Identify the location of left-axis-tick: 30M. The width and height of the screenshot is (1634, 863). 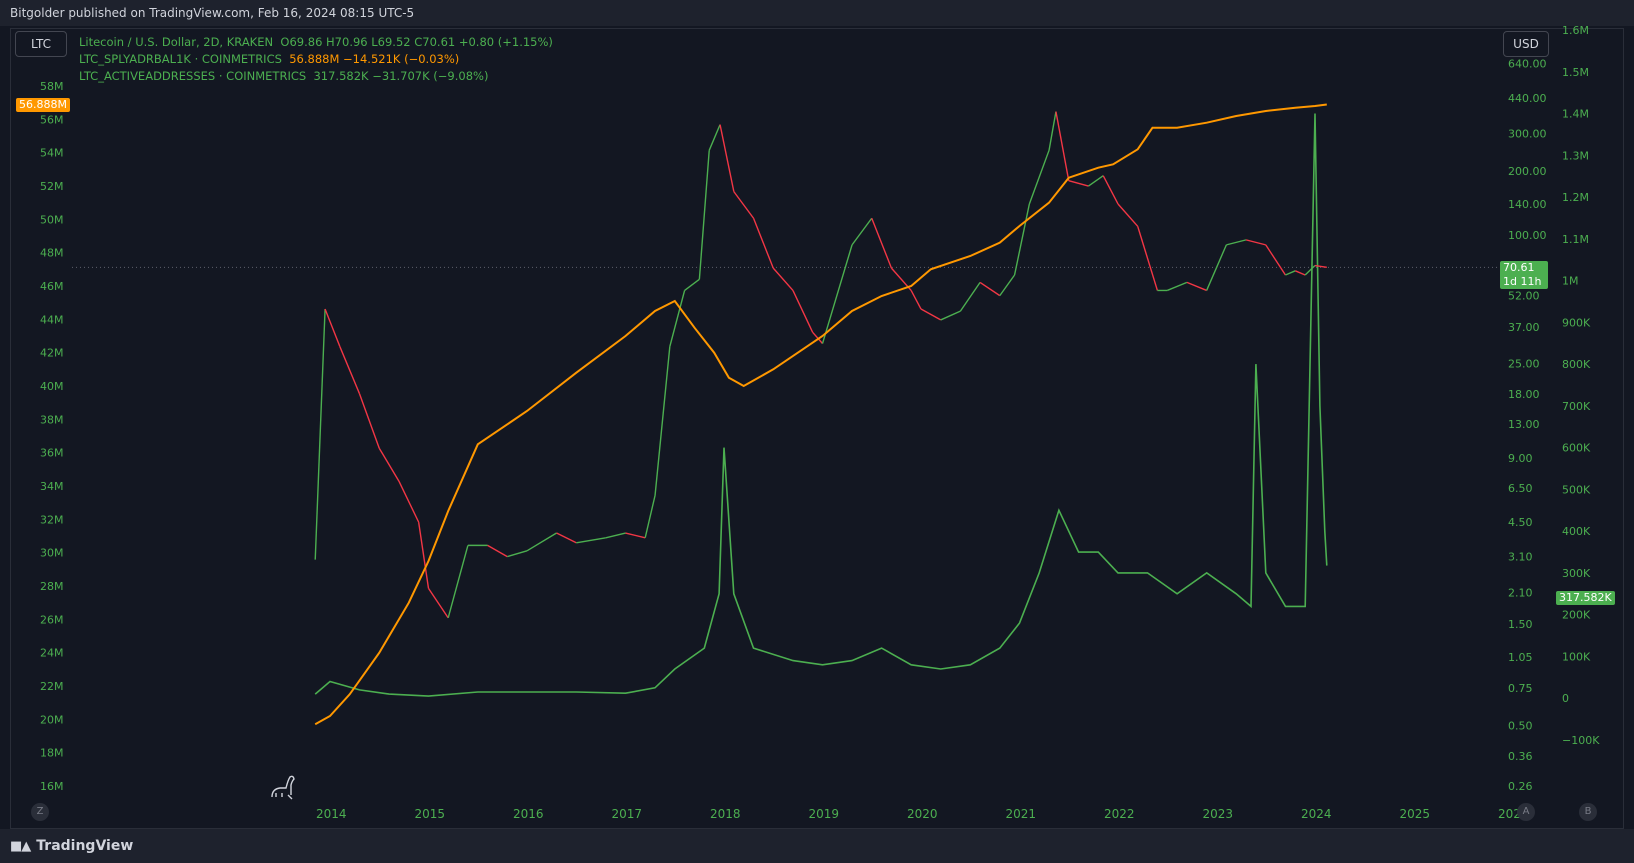
(52, 553).